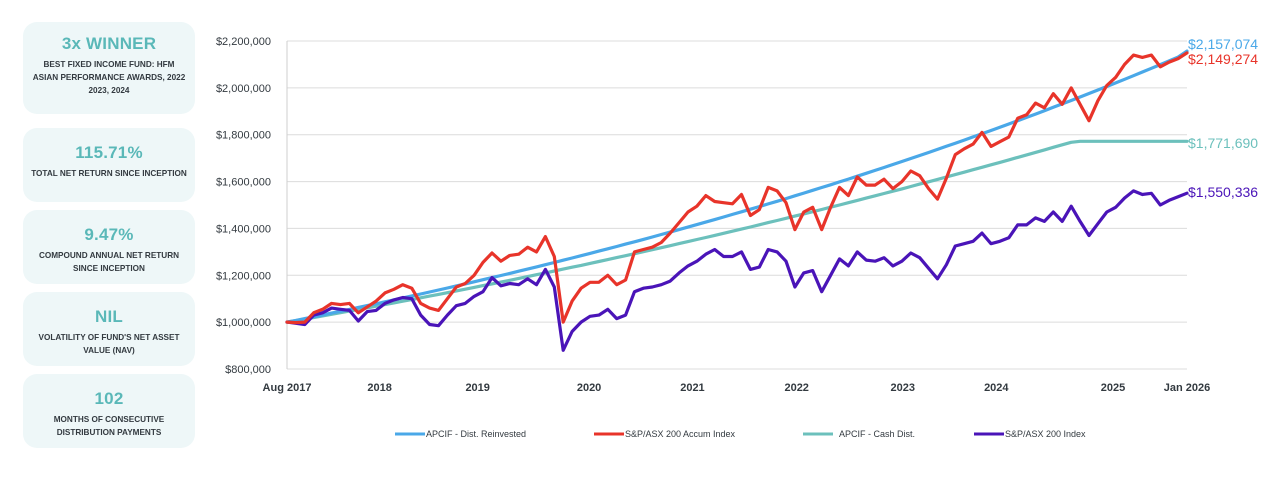 Image resolution: width=1274 pixels, height=480 pixels. I want to click on legend-label: S&P/ASX 200 Accum Index, so click(680, 434).